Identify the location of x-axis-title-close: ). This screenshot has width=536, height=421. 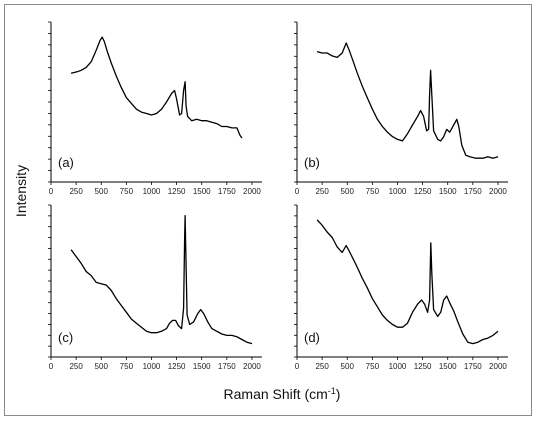
(338, 394).